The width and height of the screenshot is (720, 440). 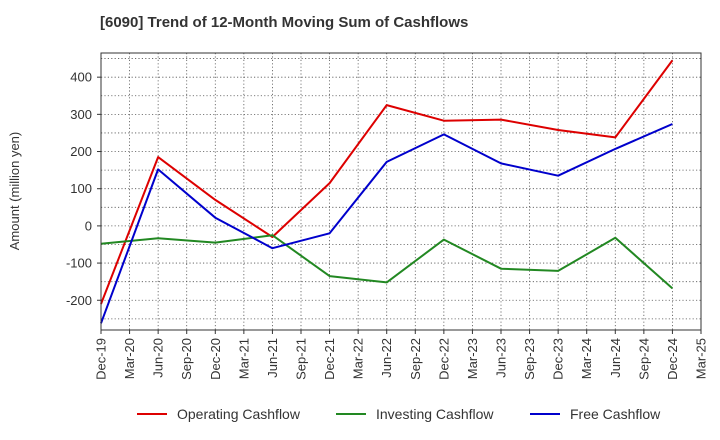 I want to click on x-tick-label: Dec-24, so click(x=672, y=359).